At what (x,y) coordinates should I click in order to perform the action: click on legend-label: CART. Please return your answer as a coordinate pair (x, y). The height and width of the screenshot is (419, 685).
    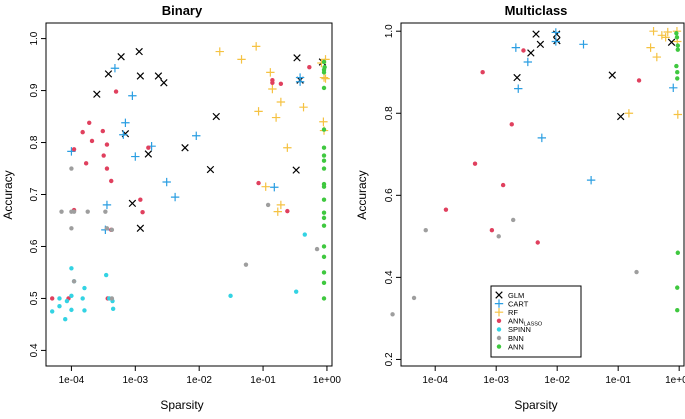
    Looking at the image, I should click on (518, 303).